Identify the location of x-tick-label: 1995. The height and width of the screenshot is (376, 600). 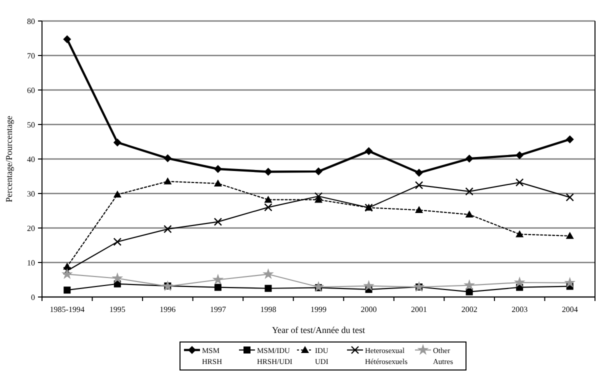
(117, 309).